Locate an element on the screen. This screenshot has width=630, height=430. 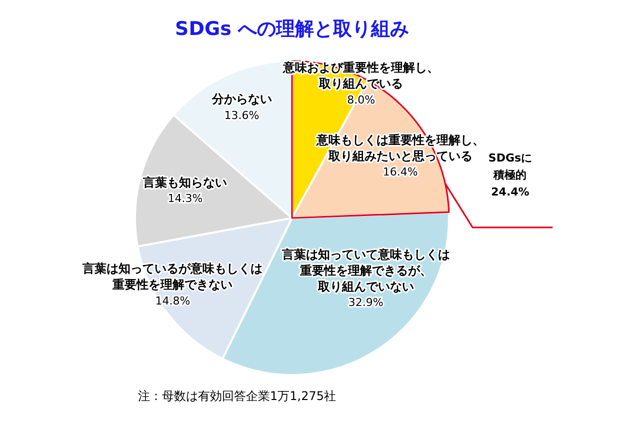
slice-label: 言葉は知っているが意味もしくは重要性を理解できない is located at coordinates (172, 277).